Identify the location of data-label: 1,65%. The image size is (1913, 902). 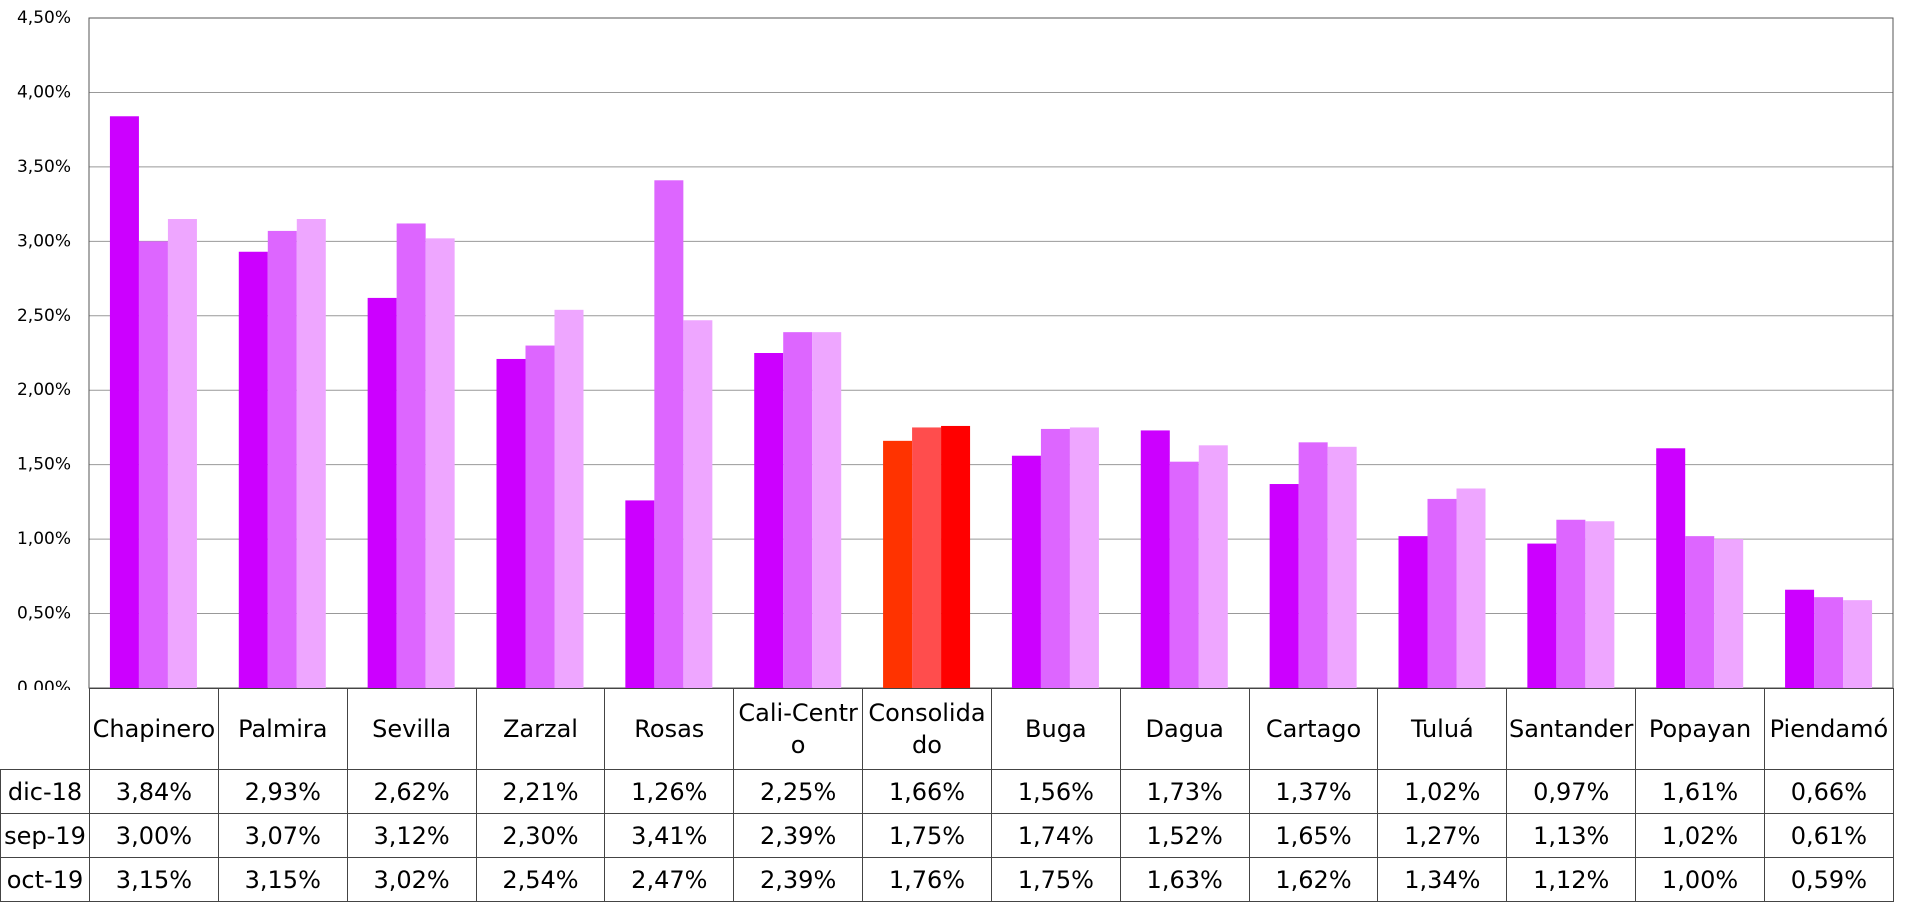
(1313, 835).